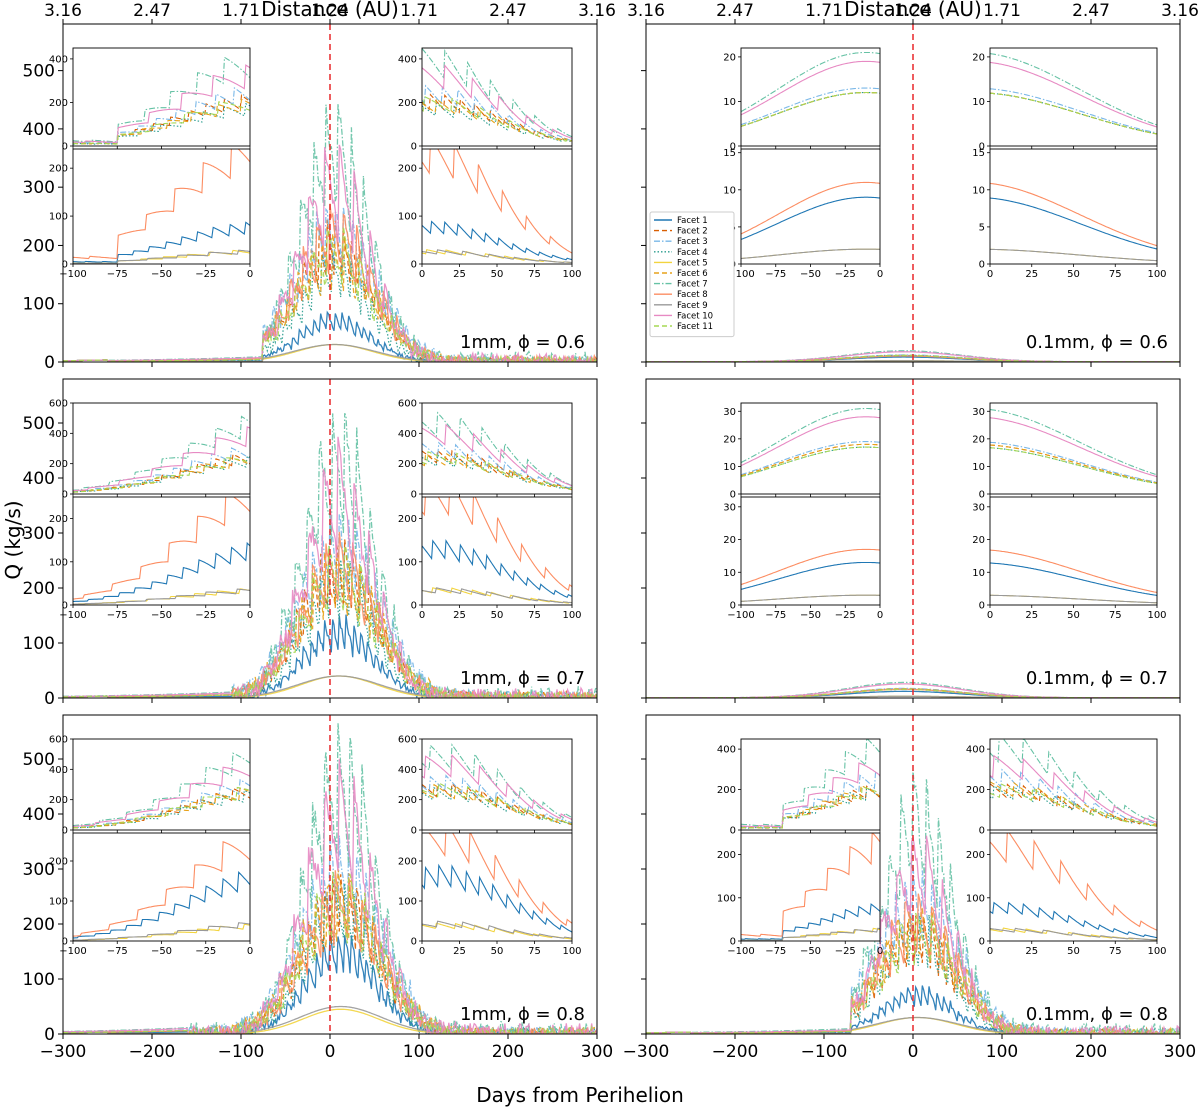  What do you see at coordinates (824, 11) in the screenshot?
I see `panel-b-top-tick-label: 1.71` at bounding box center [824, 11].